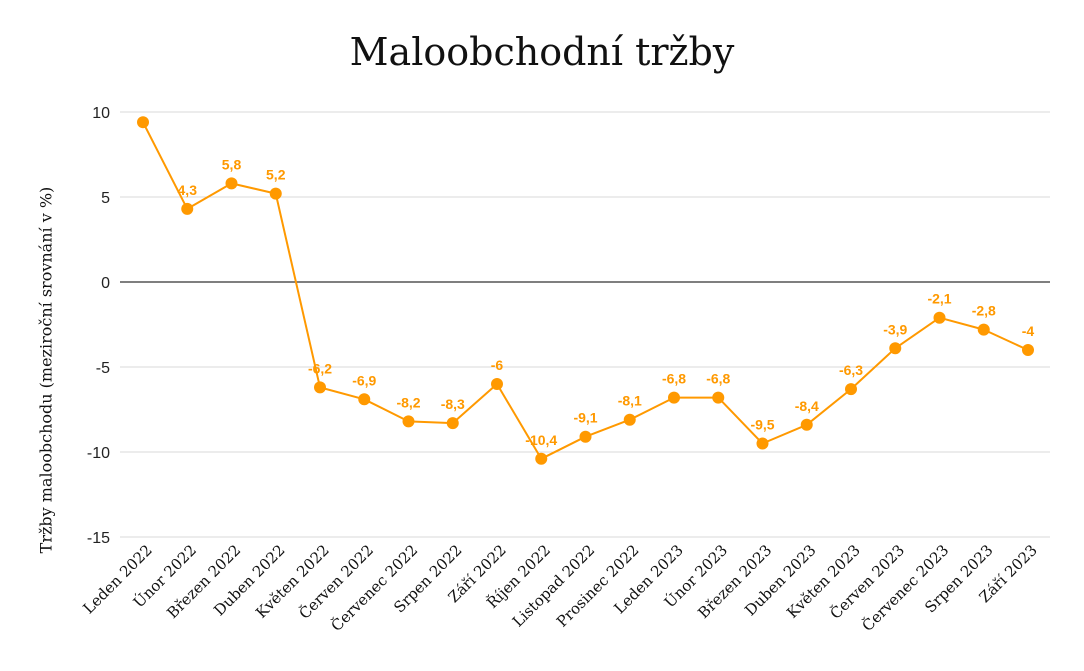  Describe the element at coordinates (103, 368) in the screenshot. I see `y-tick-label: -5` at that location.